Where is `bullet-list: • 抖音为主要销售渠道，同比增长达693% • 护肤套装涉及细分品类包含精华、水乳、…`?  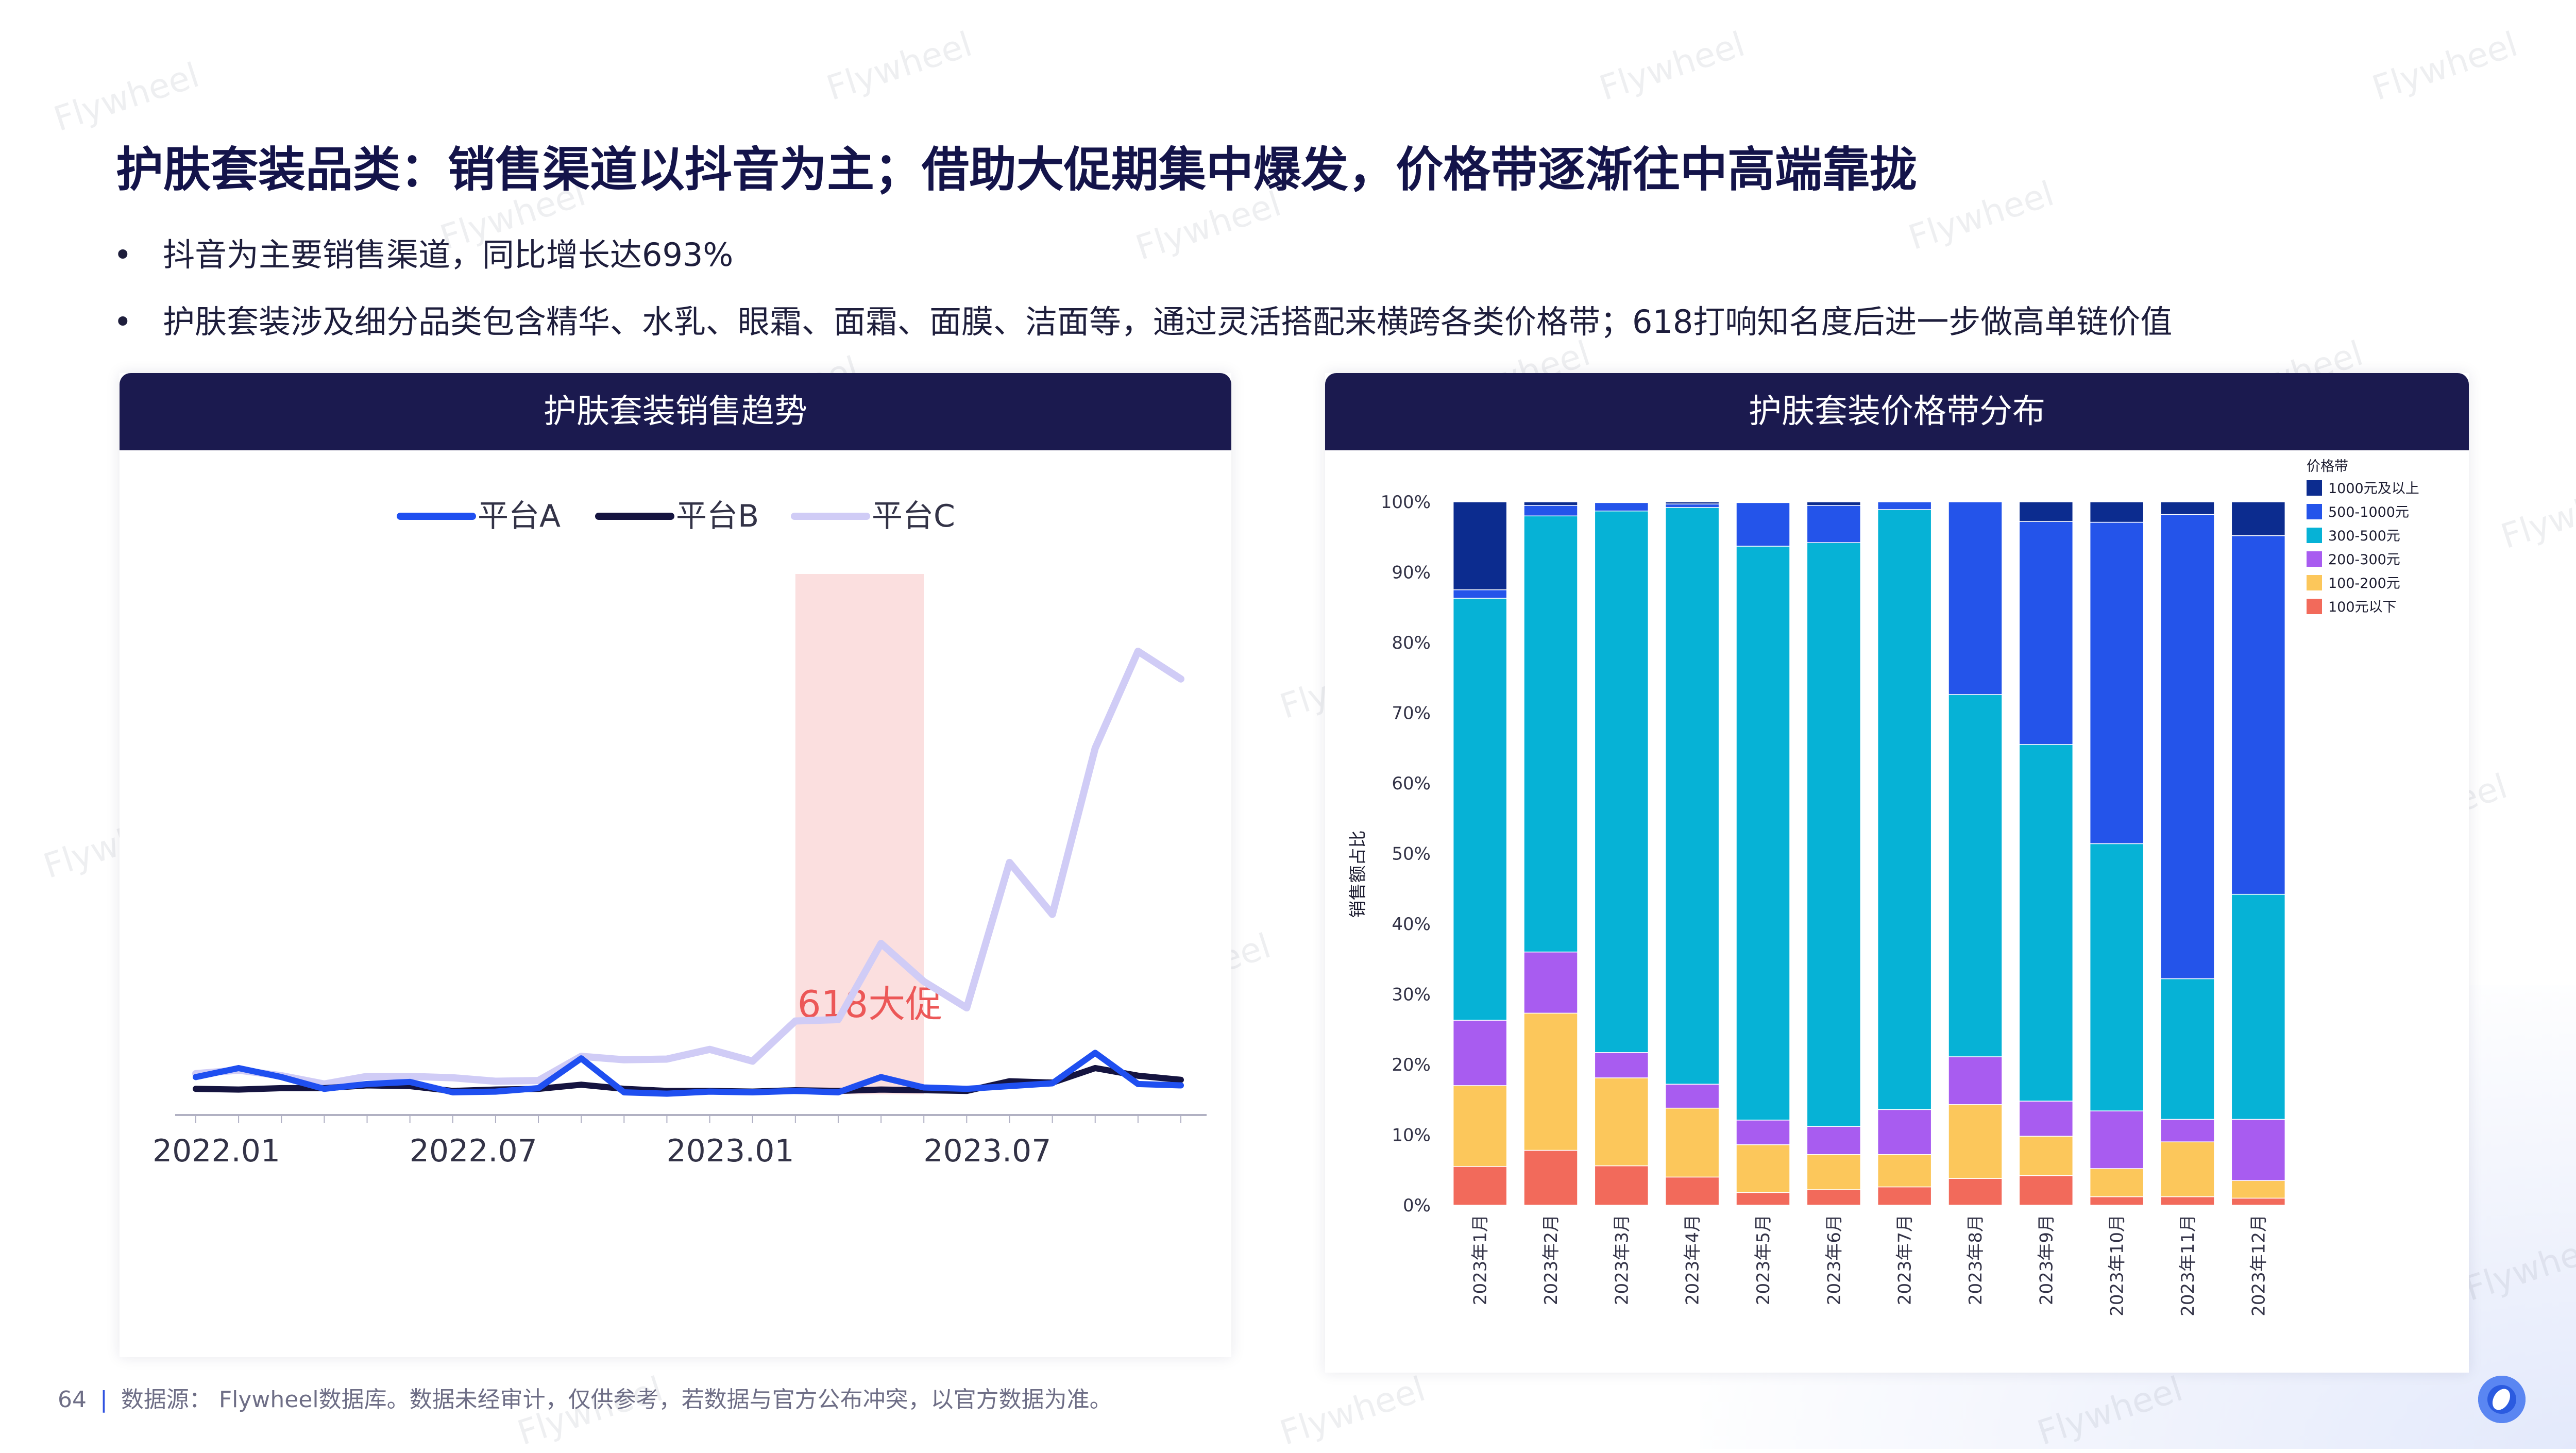
bullet-list: • 抖音为主要销售渠道，同比增长达693% • 护肤套装涉及细分品类包含精华、水乳、… is located at coordinates (1142, 294).